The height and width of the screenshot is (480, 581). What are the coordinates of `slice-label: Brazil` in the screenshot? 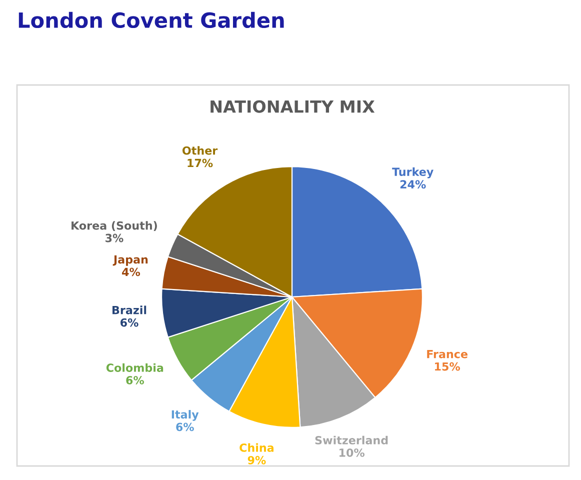 It's located at (129, 310).